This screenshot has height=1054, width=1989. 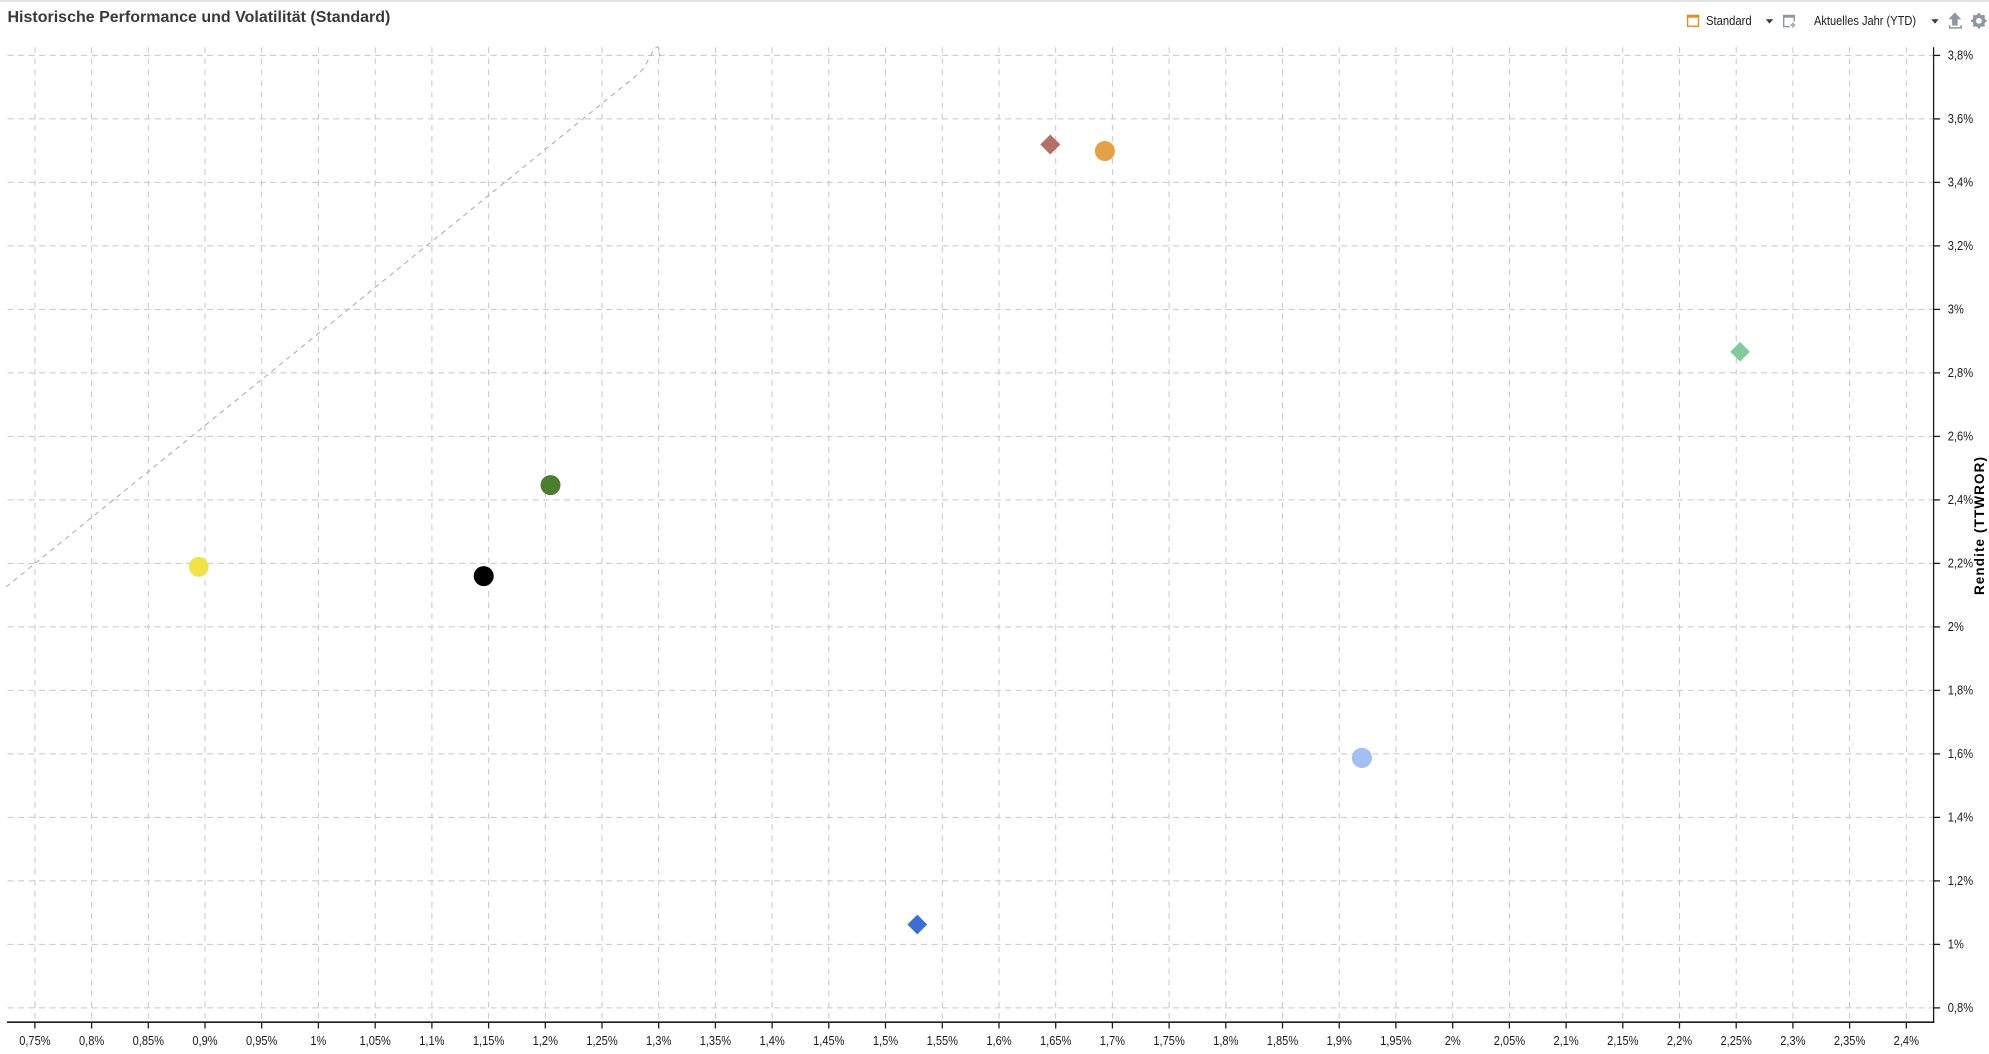 I want to click on svg-text: 2,3%, so click(x=1792, y=1041).